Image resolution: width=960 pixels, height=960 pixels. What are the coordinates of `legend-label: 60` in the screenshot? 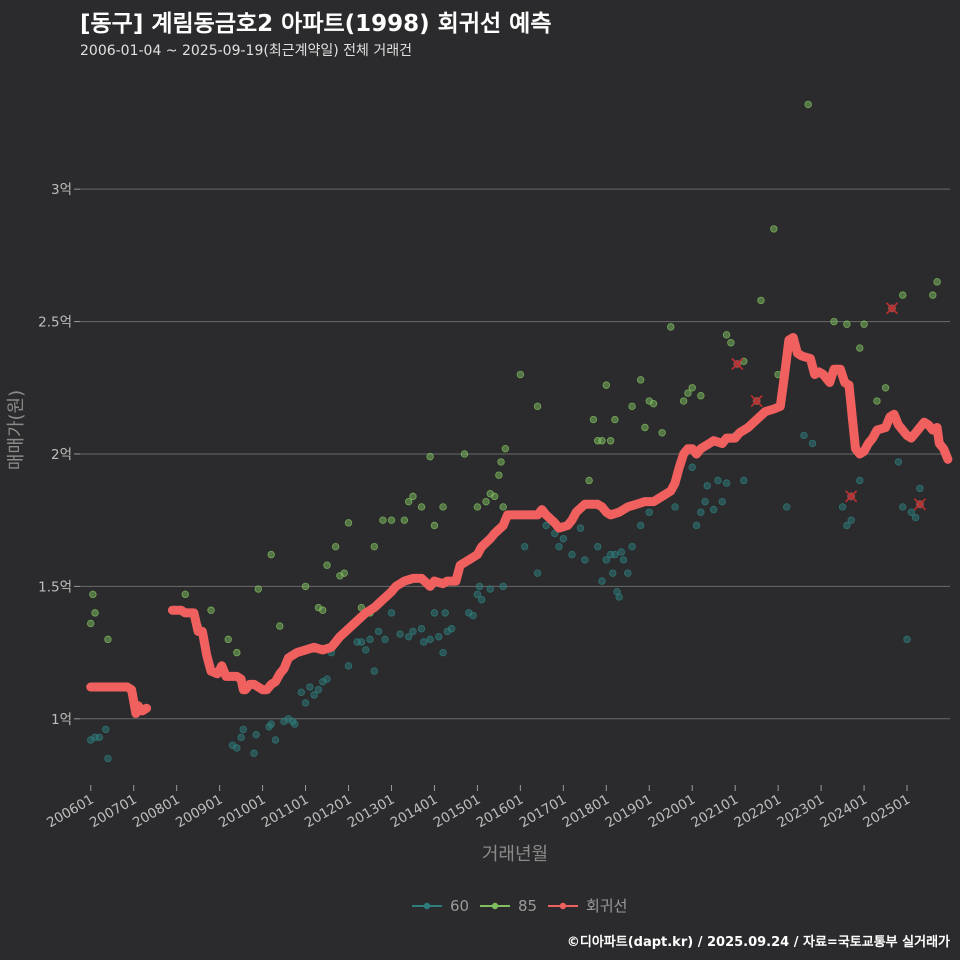 It's located at (459, 906).